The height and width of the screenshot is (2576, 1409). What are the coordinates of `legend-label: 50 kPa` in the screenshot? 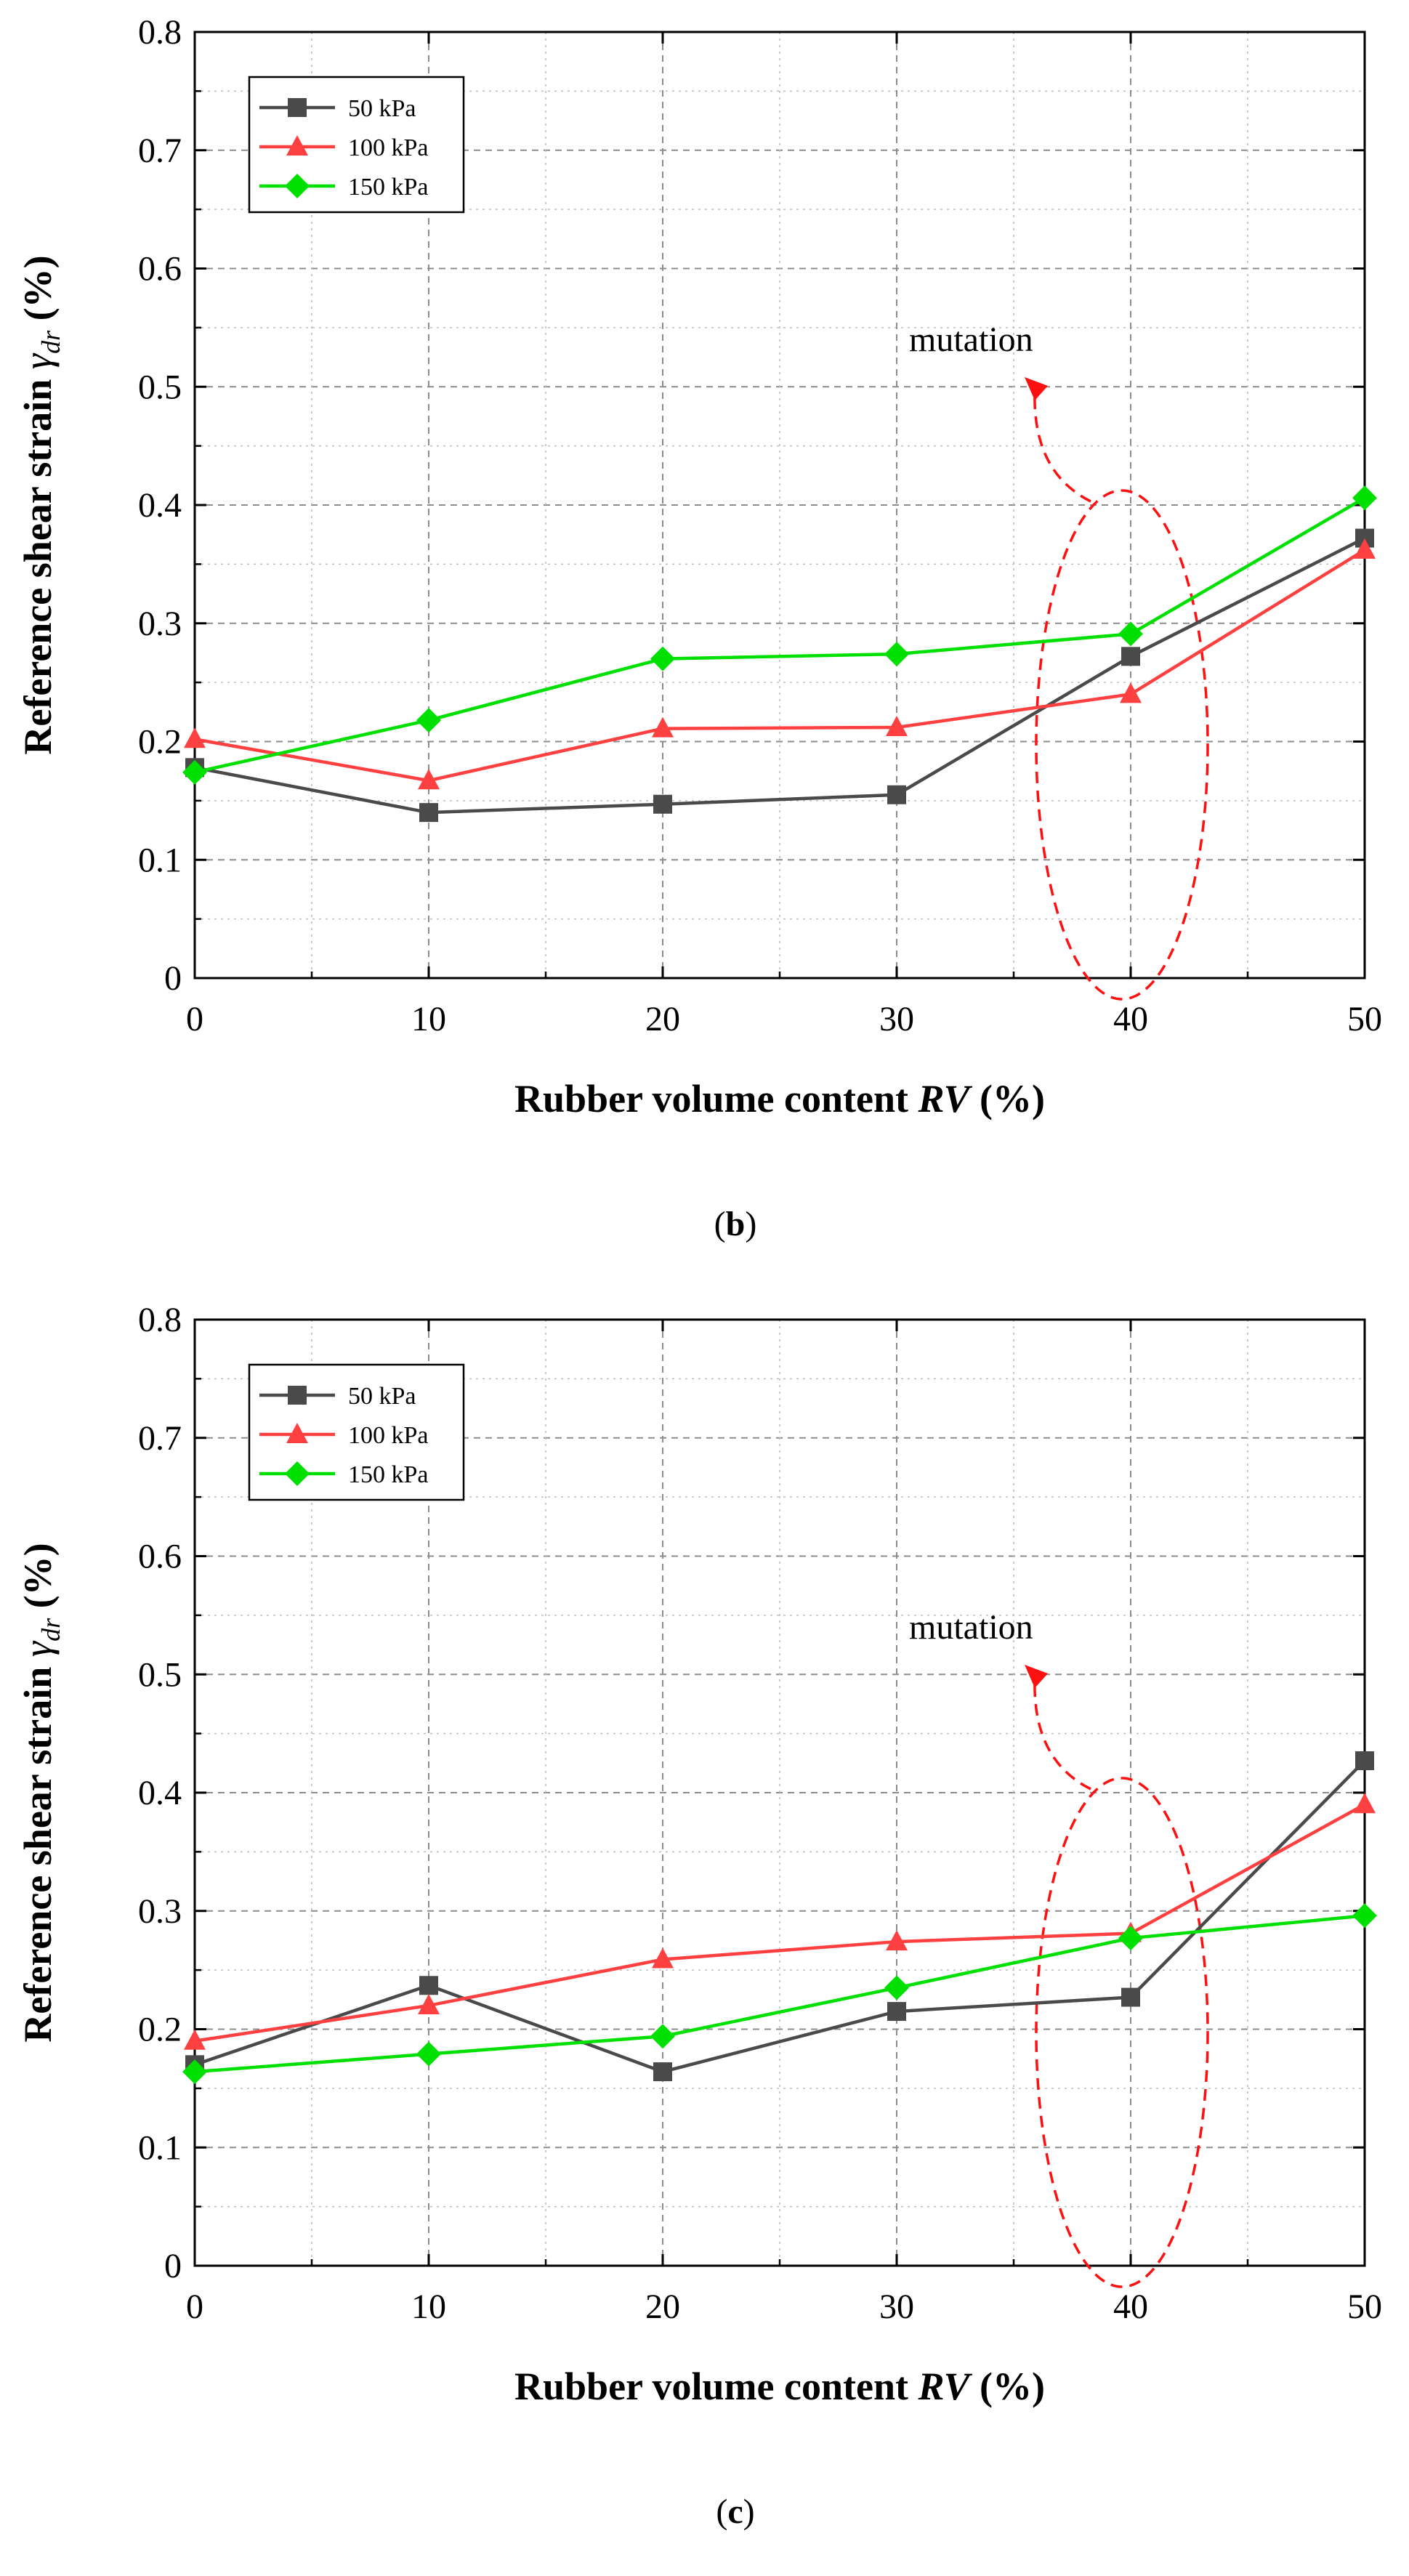 It's located at (382, 109).